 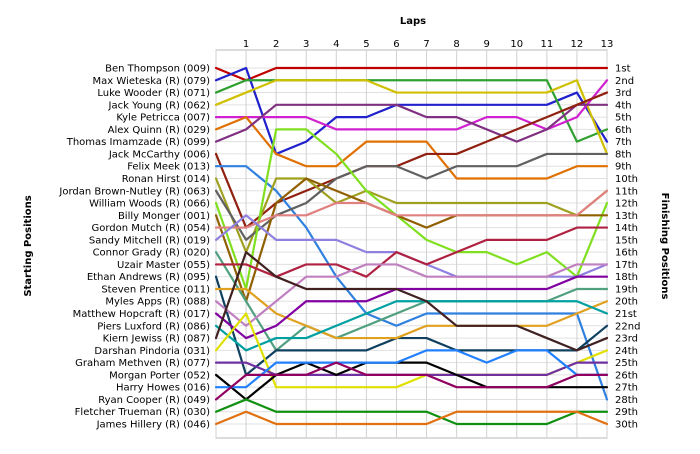 What do you see at coordinates (168, 167) in the screenshot?
I see `start-position-label: Felix Meek (013)` at bounding box center [168, 167].